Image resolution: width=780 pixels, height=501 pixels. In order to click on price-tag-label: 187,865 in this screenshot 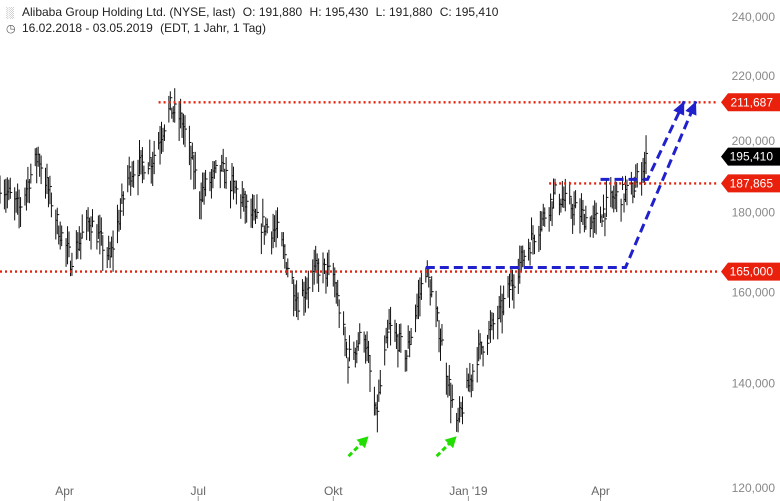, I will do `click(752, 183)`.